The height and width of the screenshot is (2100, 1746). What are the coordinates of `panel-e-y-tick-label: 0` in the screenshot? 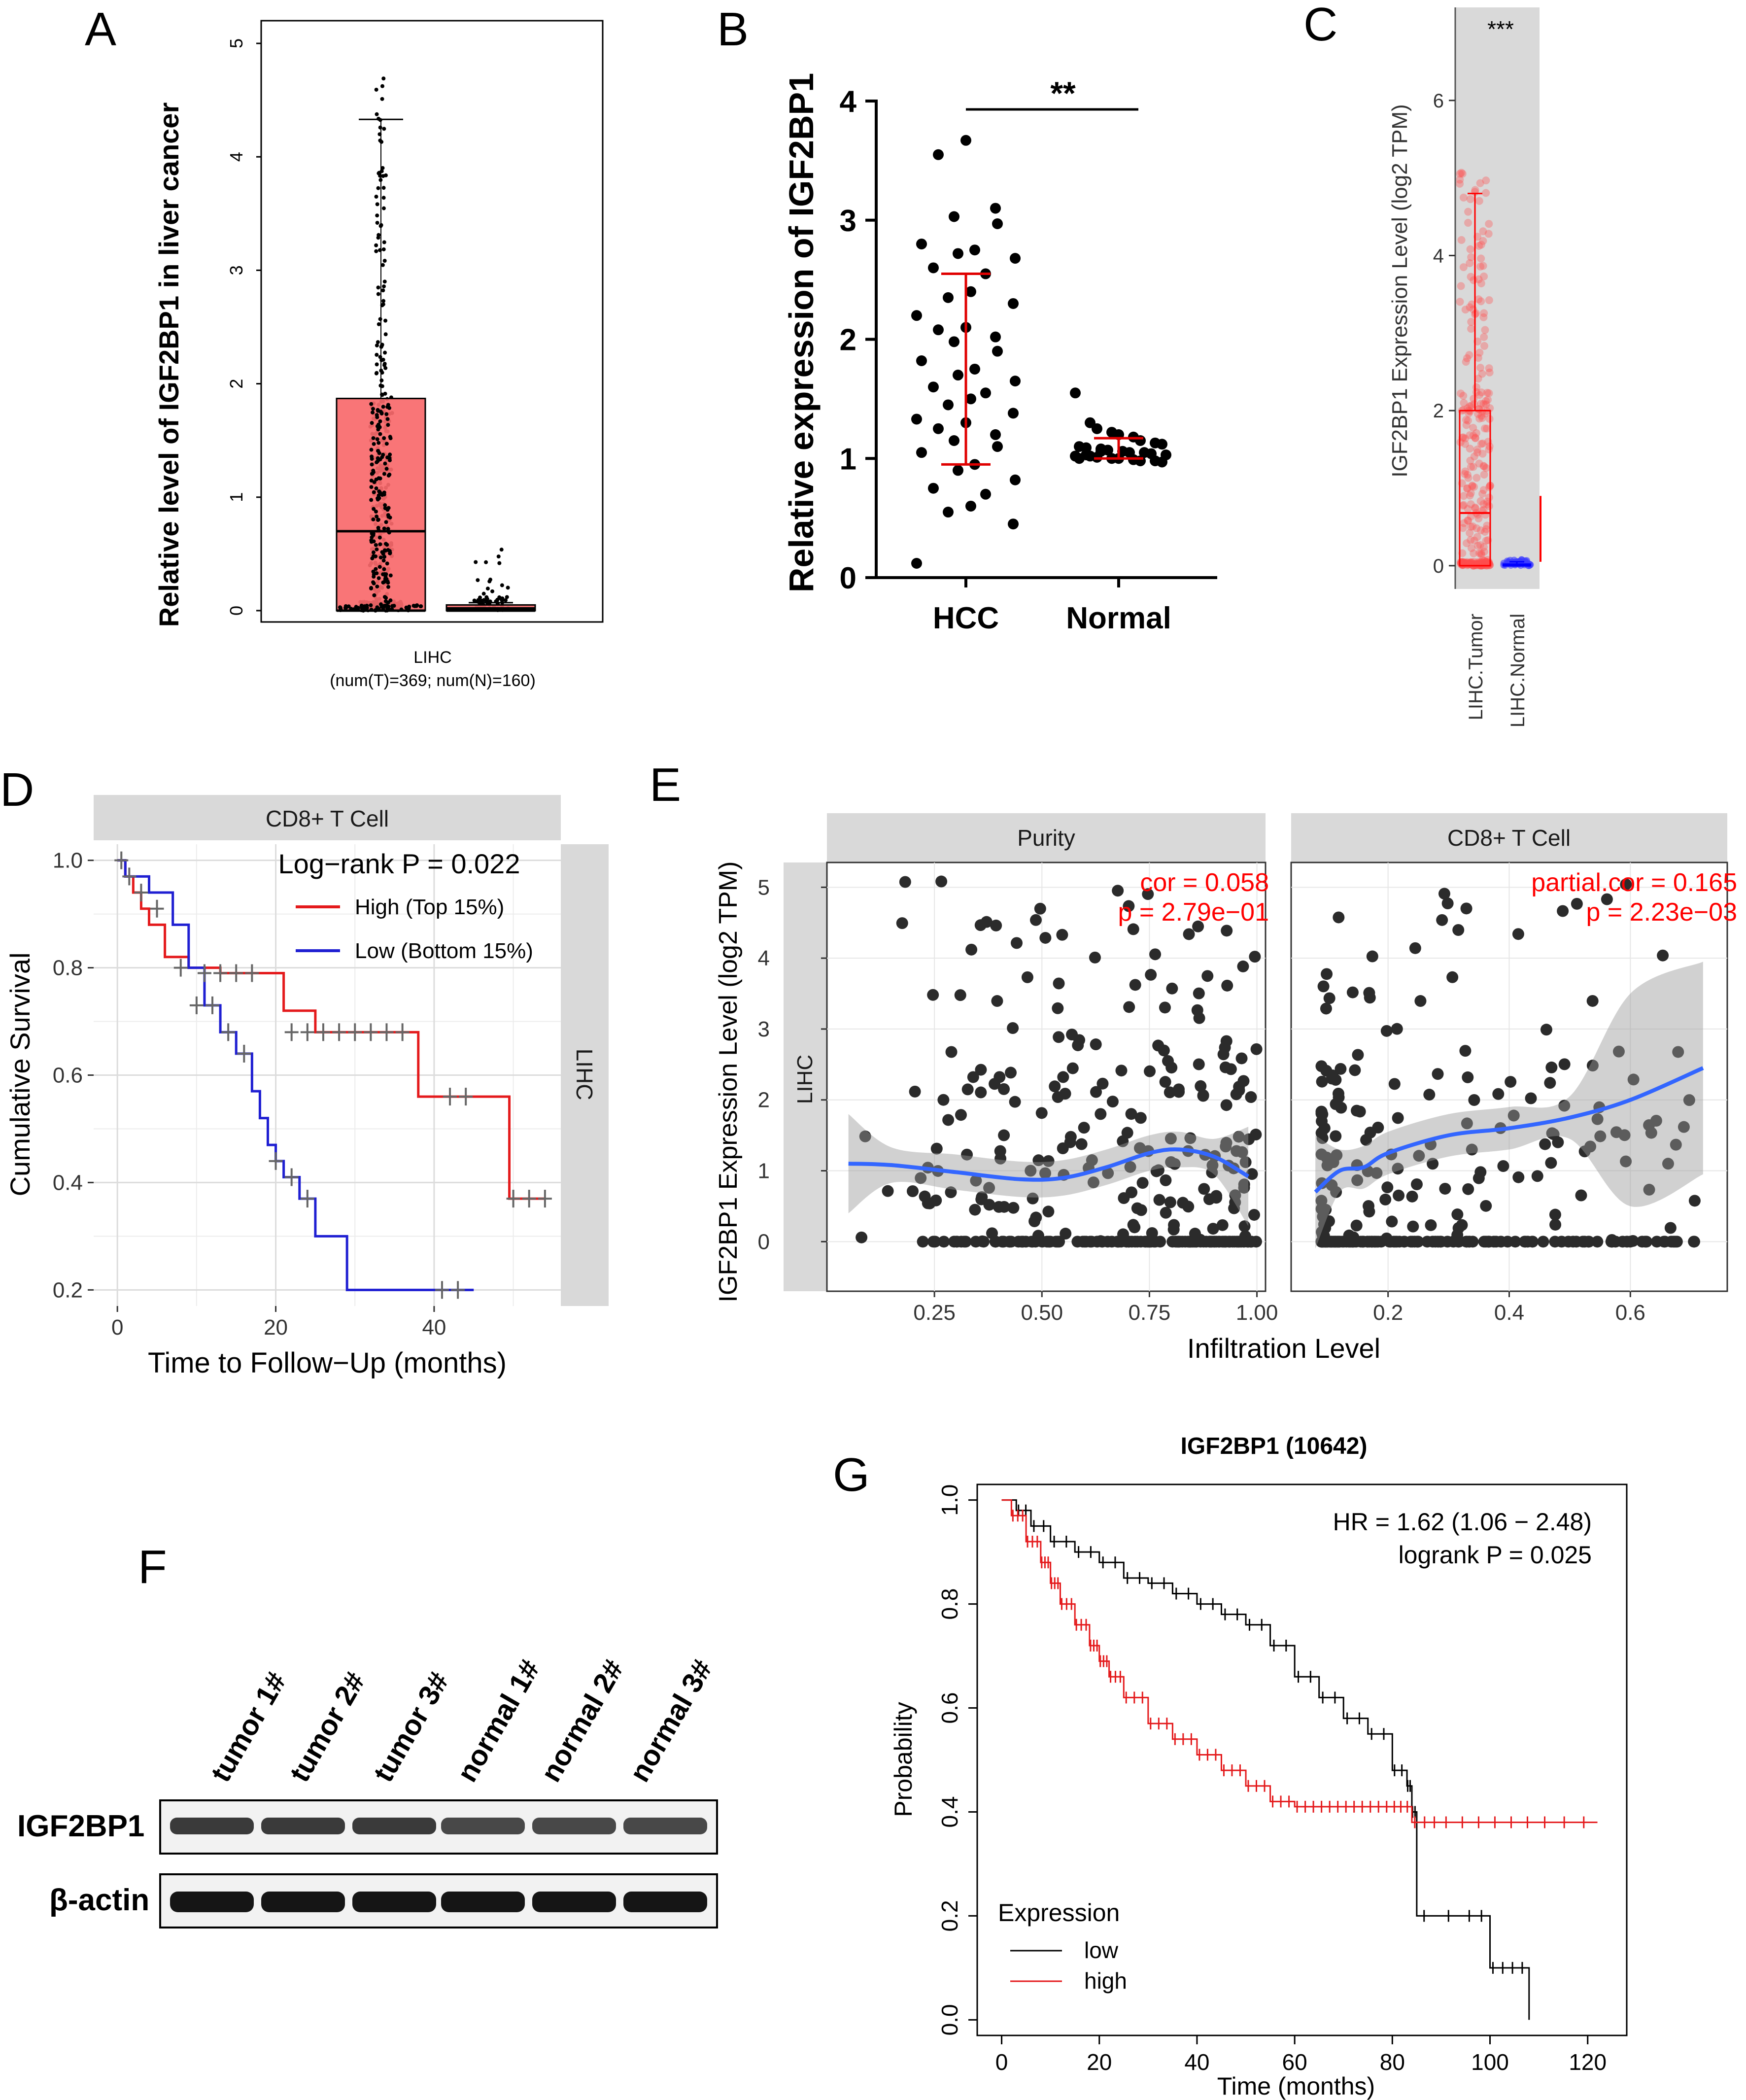 It's located at (764, 1242).